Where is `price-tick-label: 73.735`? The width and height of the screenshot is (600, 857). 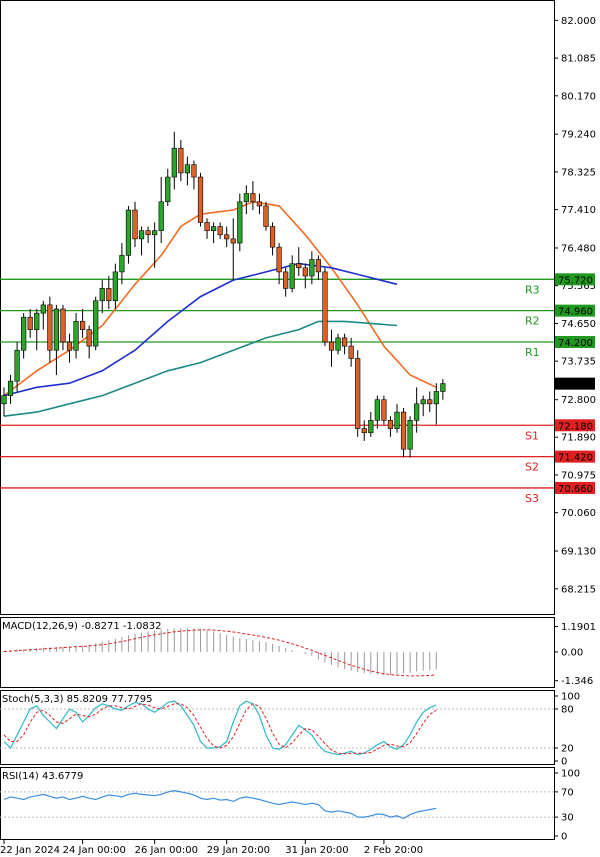 price-tick-label: 73.735 is located at coordinates (578, 362).